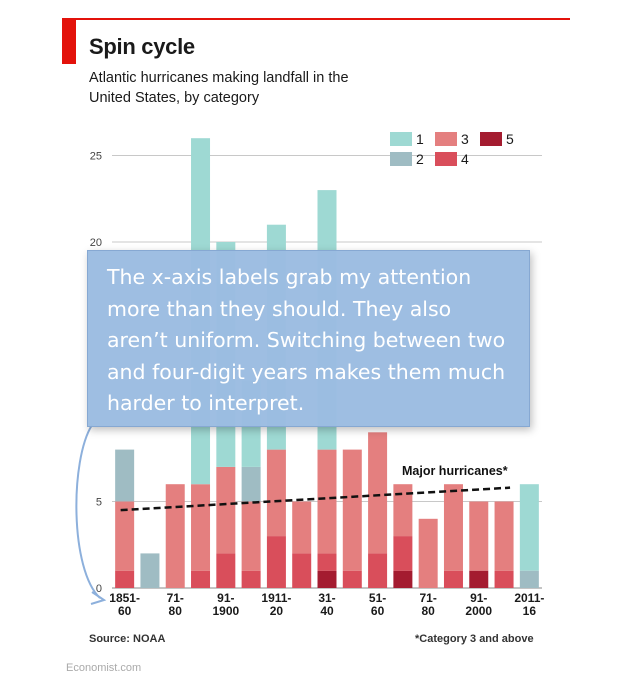  I want to click on x-tick-label: 31-, so click(326, 598).